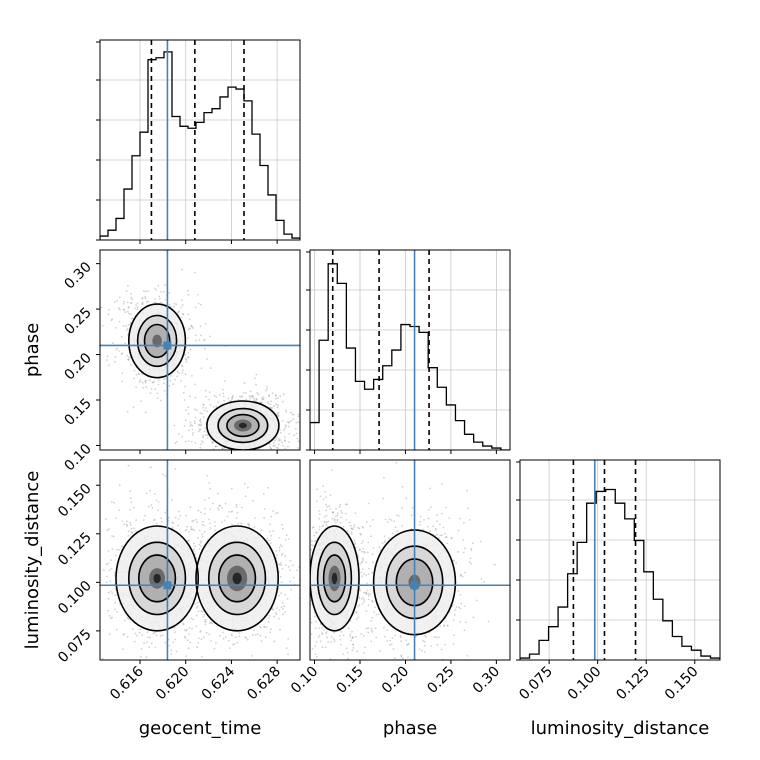  Describe the element at coordinates (410, 356) in the screenshot. I see `histogram-step-phase` at that location.